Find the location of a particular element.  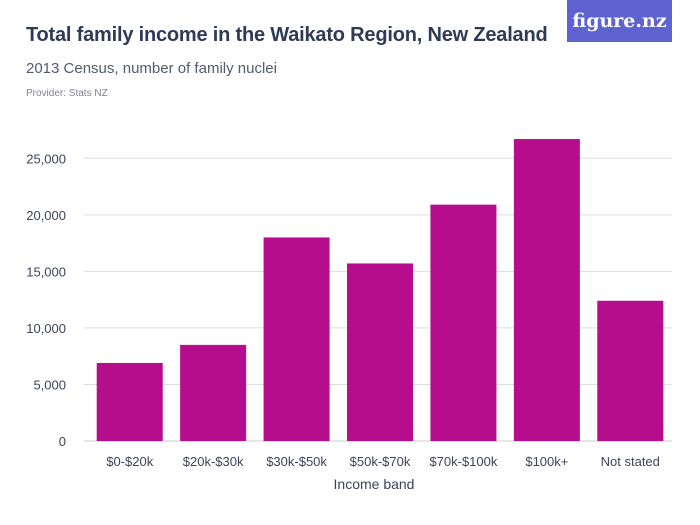

x-tick-label: $70k-$100k is located at coordinates (463, 461).